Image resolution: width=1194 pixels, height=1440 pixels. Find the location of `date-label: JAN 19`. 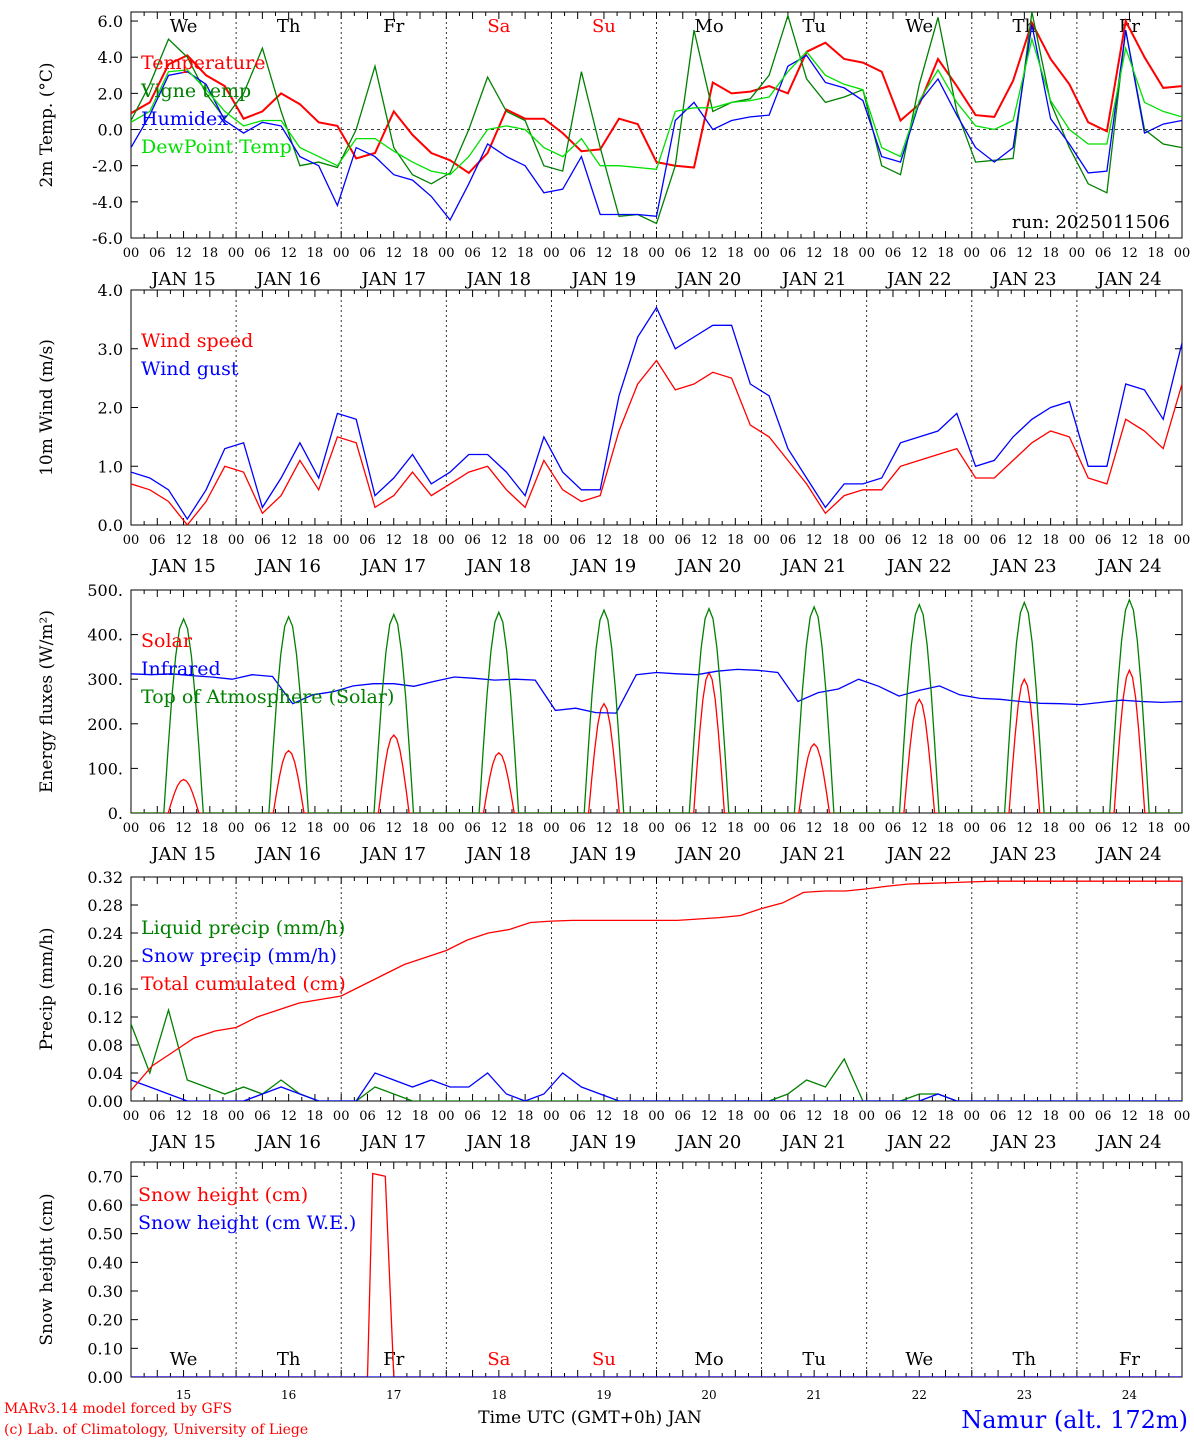

date-label: JAN 19 is located at coordinates (603, 854).